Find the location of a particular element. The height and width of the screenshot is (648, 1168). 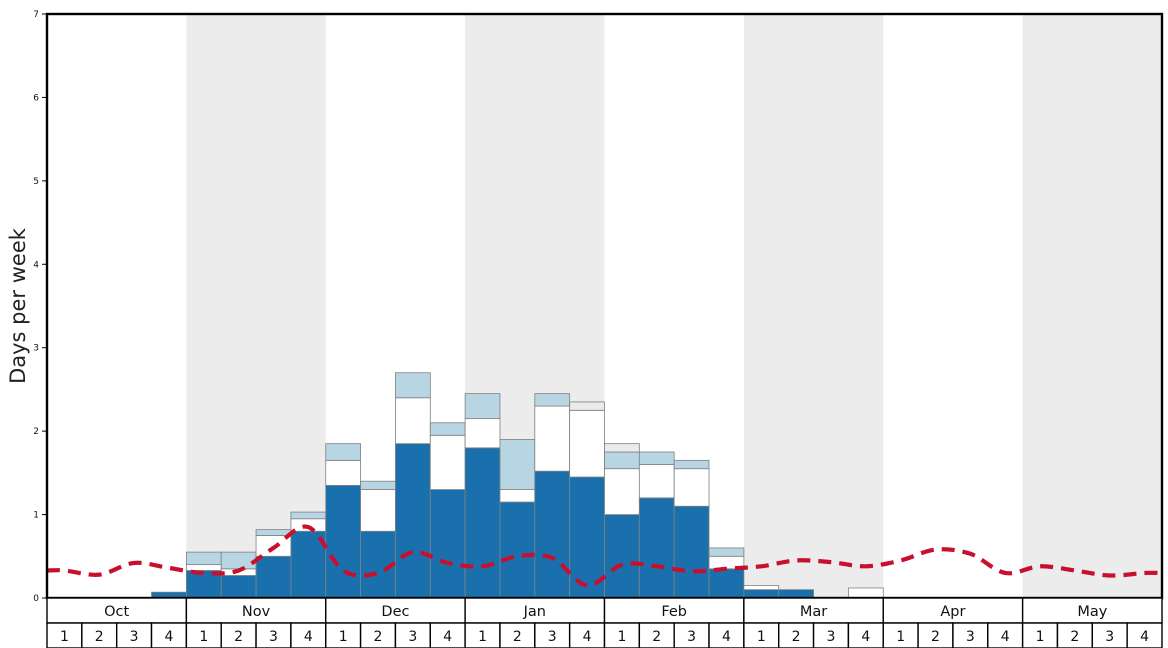

month-label: Oct is located at coordinates (116, 612).